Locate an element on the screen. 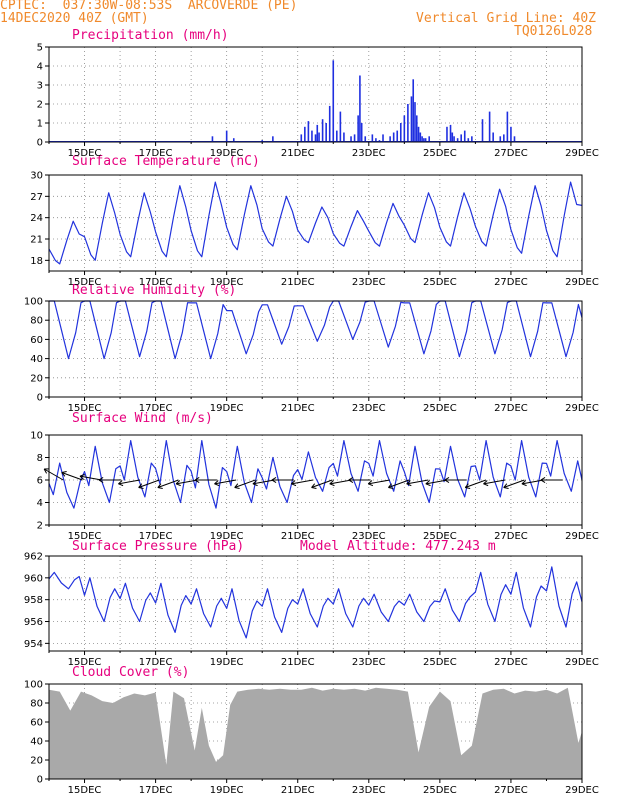  cloud-area is located at coordinates (315, 733).